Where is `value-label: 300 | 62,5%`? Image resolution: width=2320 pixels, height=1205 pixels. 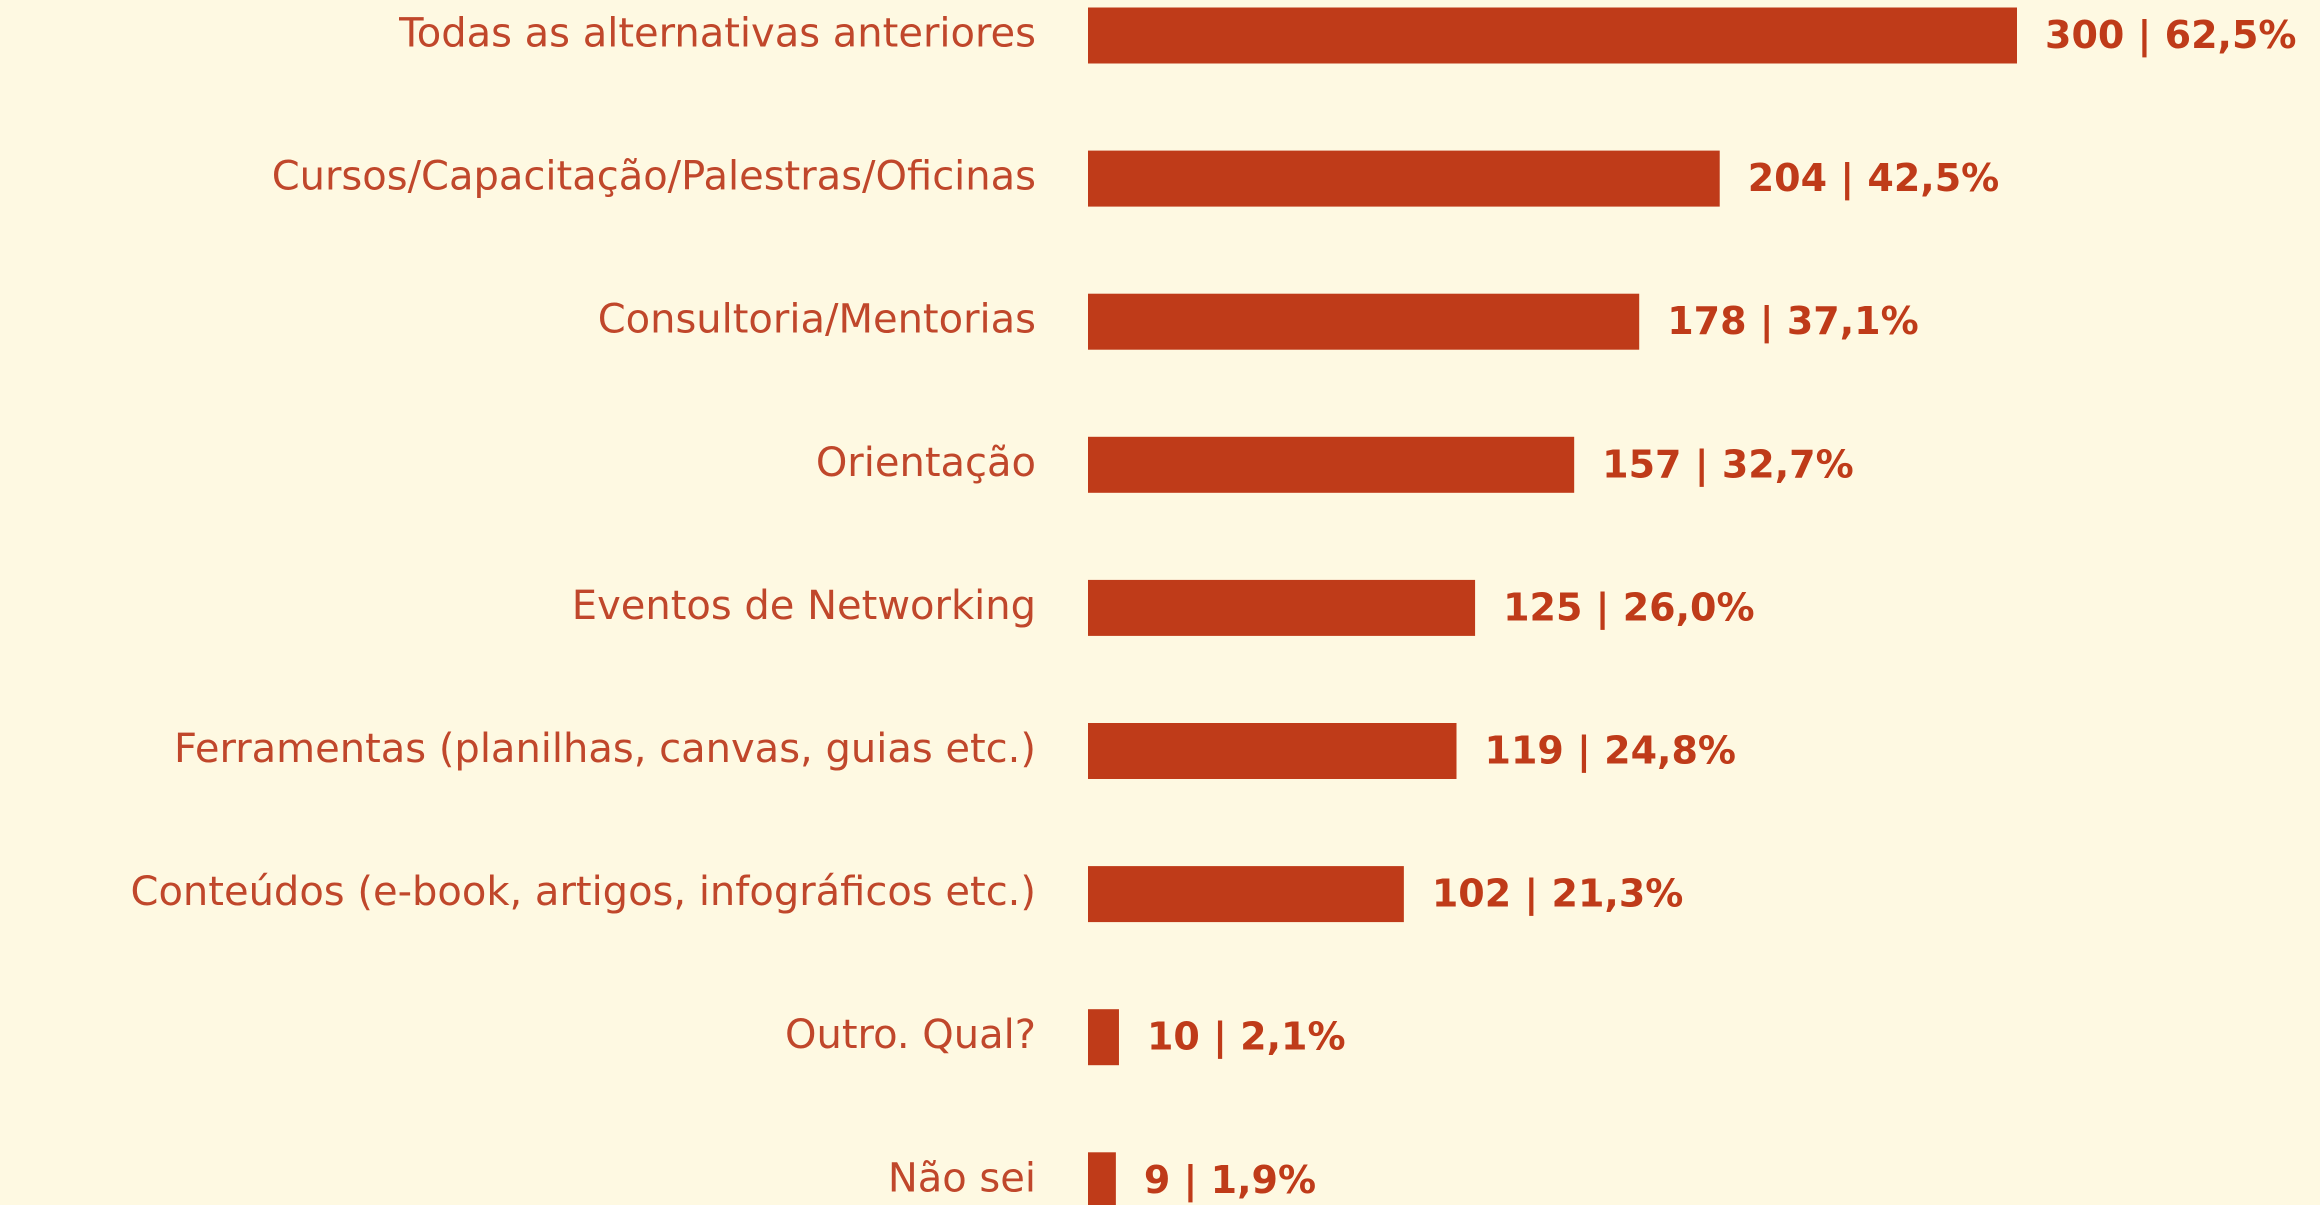
value-label: 300 | 62,5% is located at coordinates (2171, 35).